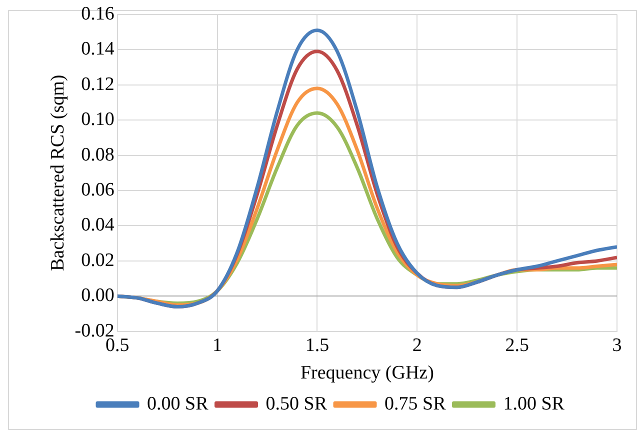 The image size is (639, 432). What do you see at coordinates (617, 345) in the screenshot?
I see `x-tick-label: 3` at bounding box center [617, 345].